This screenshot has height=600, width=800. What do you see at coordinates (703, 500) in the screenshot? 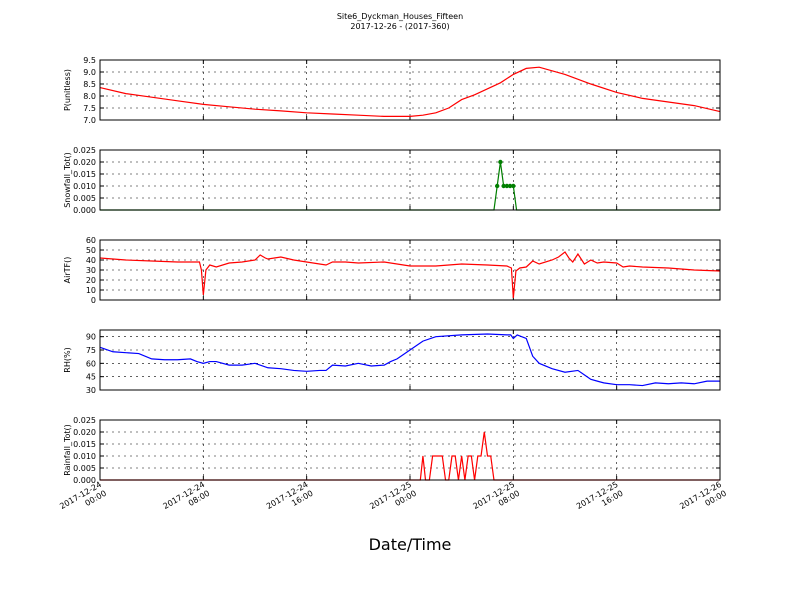
I see `x-tick-label: 2017-12-2600:00` at bounding box center [703, 500].